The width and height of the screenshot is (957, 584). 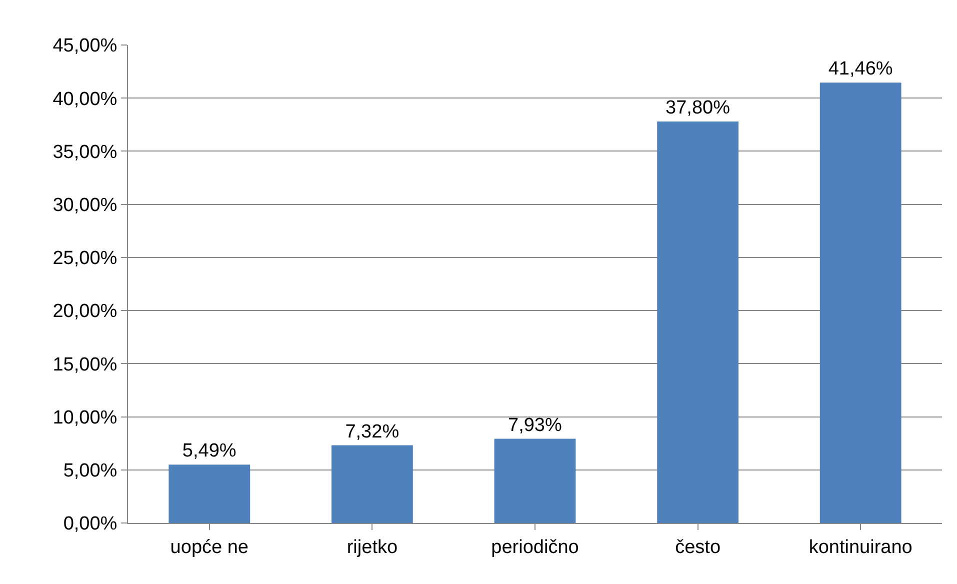 What do you see at coordinates (535, 425) in the screenshot?
I see `data-label: 7,93%` at bounding box center [535, 425].